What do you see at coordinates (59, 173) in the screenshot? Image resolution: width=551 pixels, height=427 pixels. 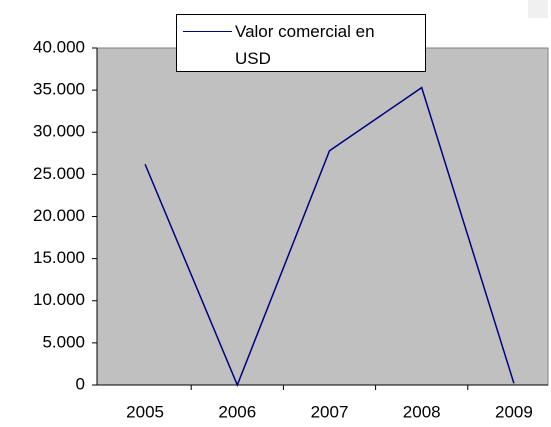 I see `y-tick-label: 25.000` at bounding box center [59, 173].